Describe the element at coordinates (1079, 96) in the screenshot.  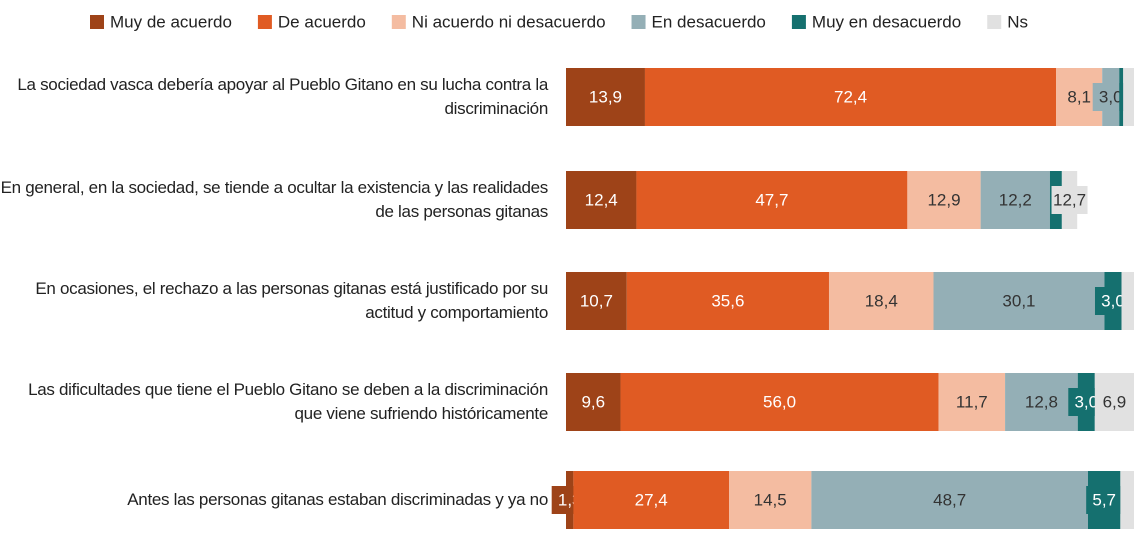
I see `value-label: 8,1` at that location.